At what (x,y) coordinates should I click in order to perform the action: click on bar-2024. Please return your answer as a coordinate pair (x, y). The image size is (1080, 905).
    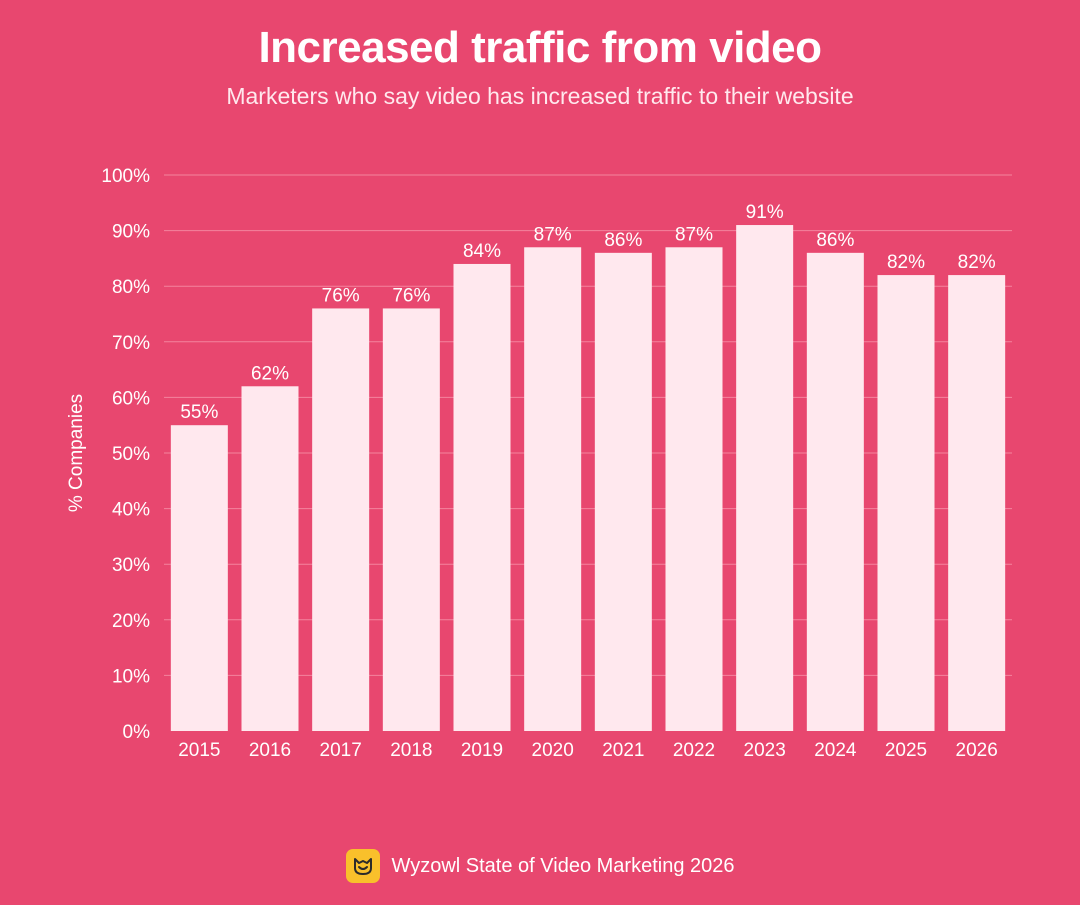
    Looking at the image, I should click on (835, 491).